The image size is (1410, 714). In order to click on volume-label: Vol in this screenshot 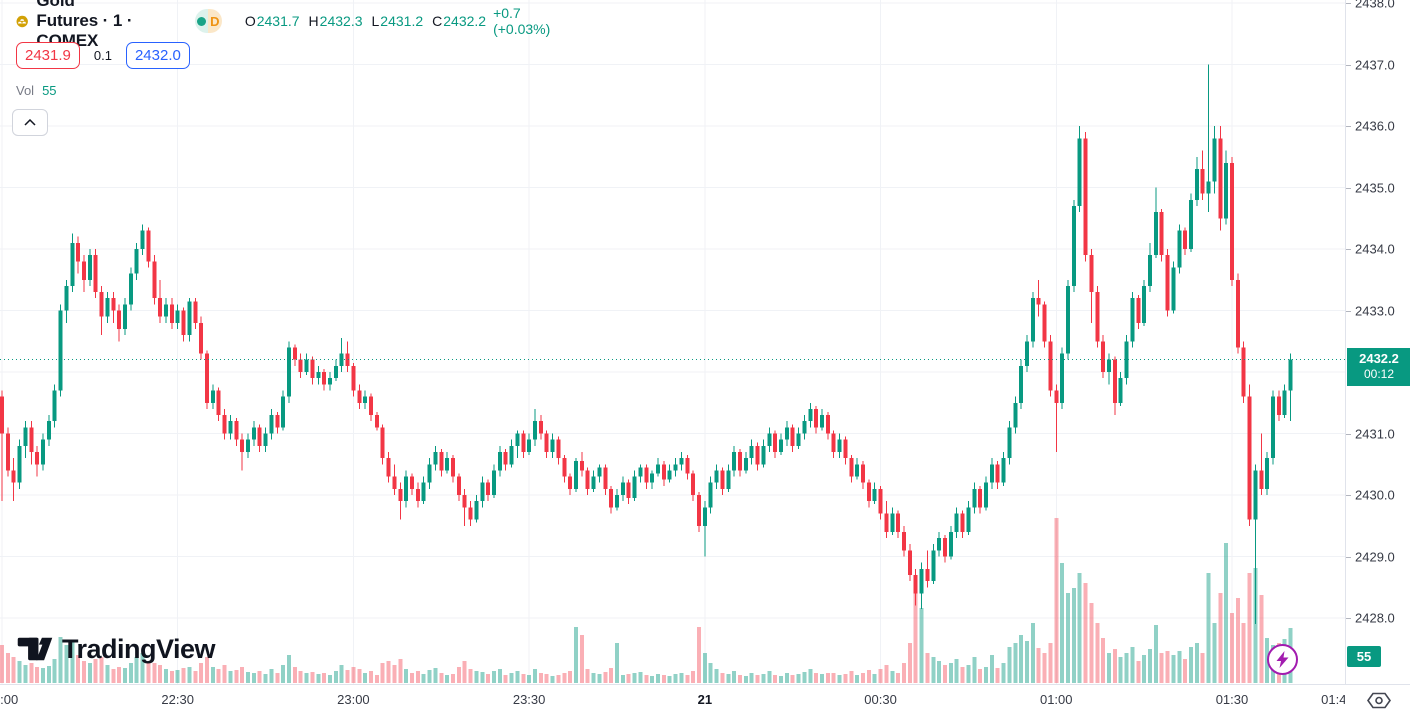, I will do `click(25, 90)`.